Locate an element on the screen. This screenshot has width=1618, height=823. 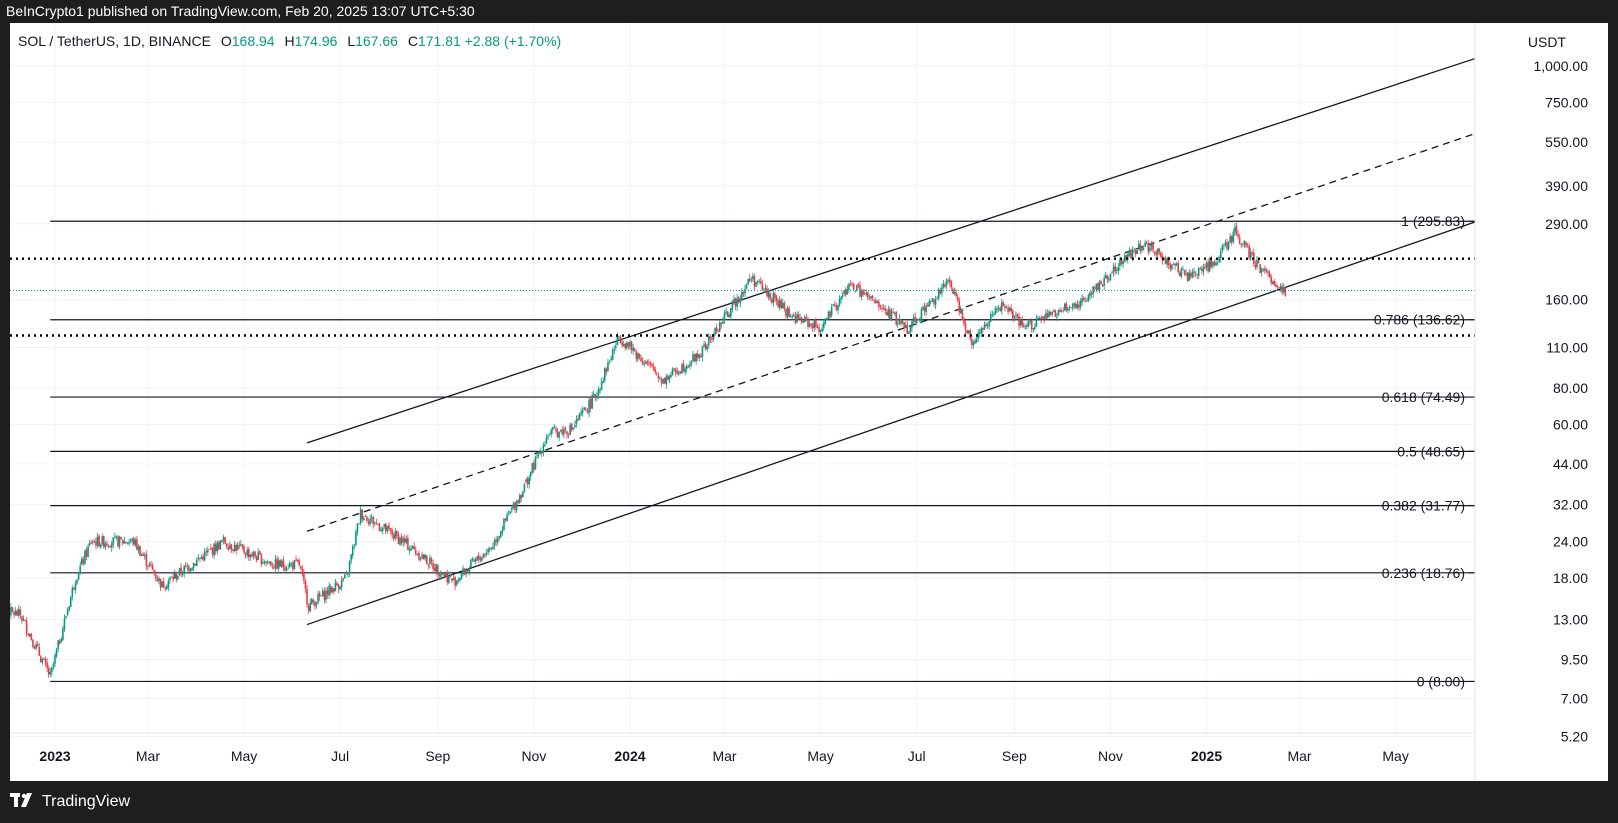
tradingview-logo: TradingView is located at coordinates (70, 802).